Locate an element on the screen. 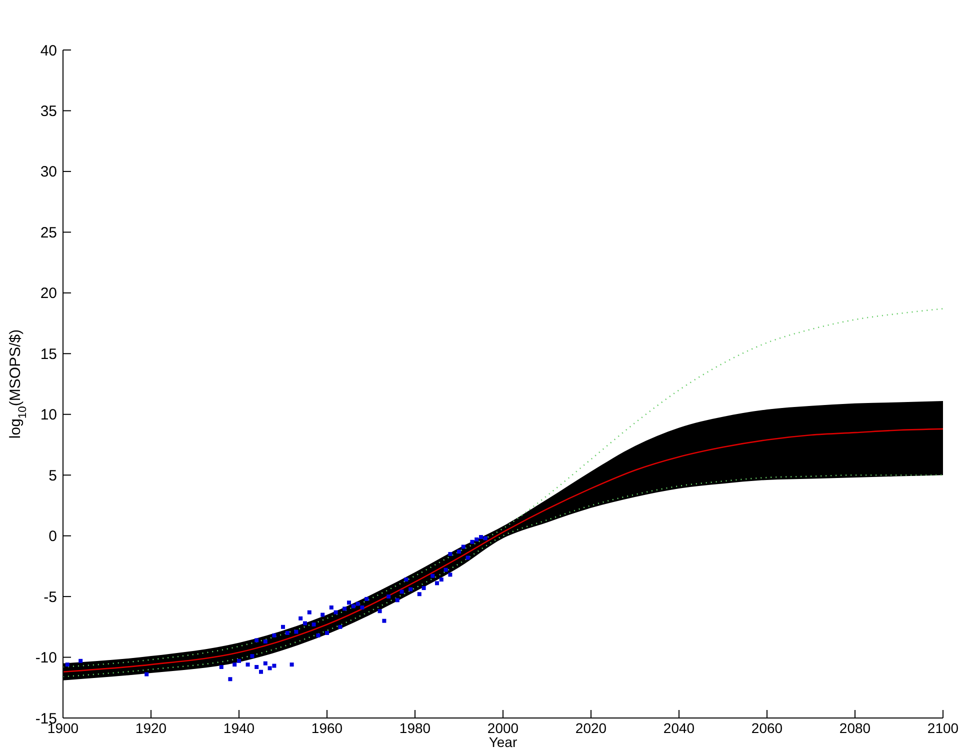 The height and width of the screenshot is (749, 967). y-tick-label: -5 is located at coordinates (50, 597).